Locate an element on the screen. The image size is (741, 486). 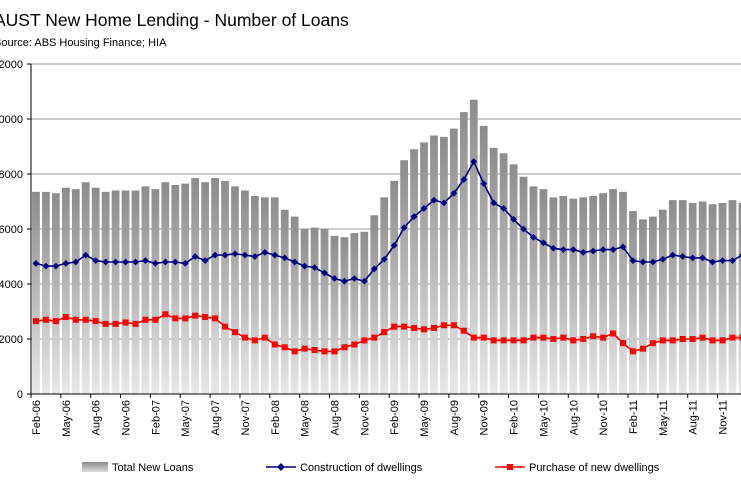
x-tick-label: Nov-06 is located at coordinates (127, 417).